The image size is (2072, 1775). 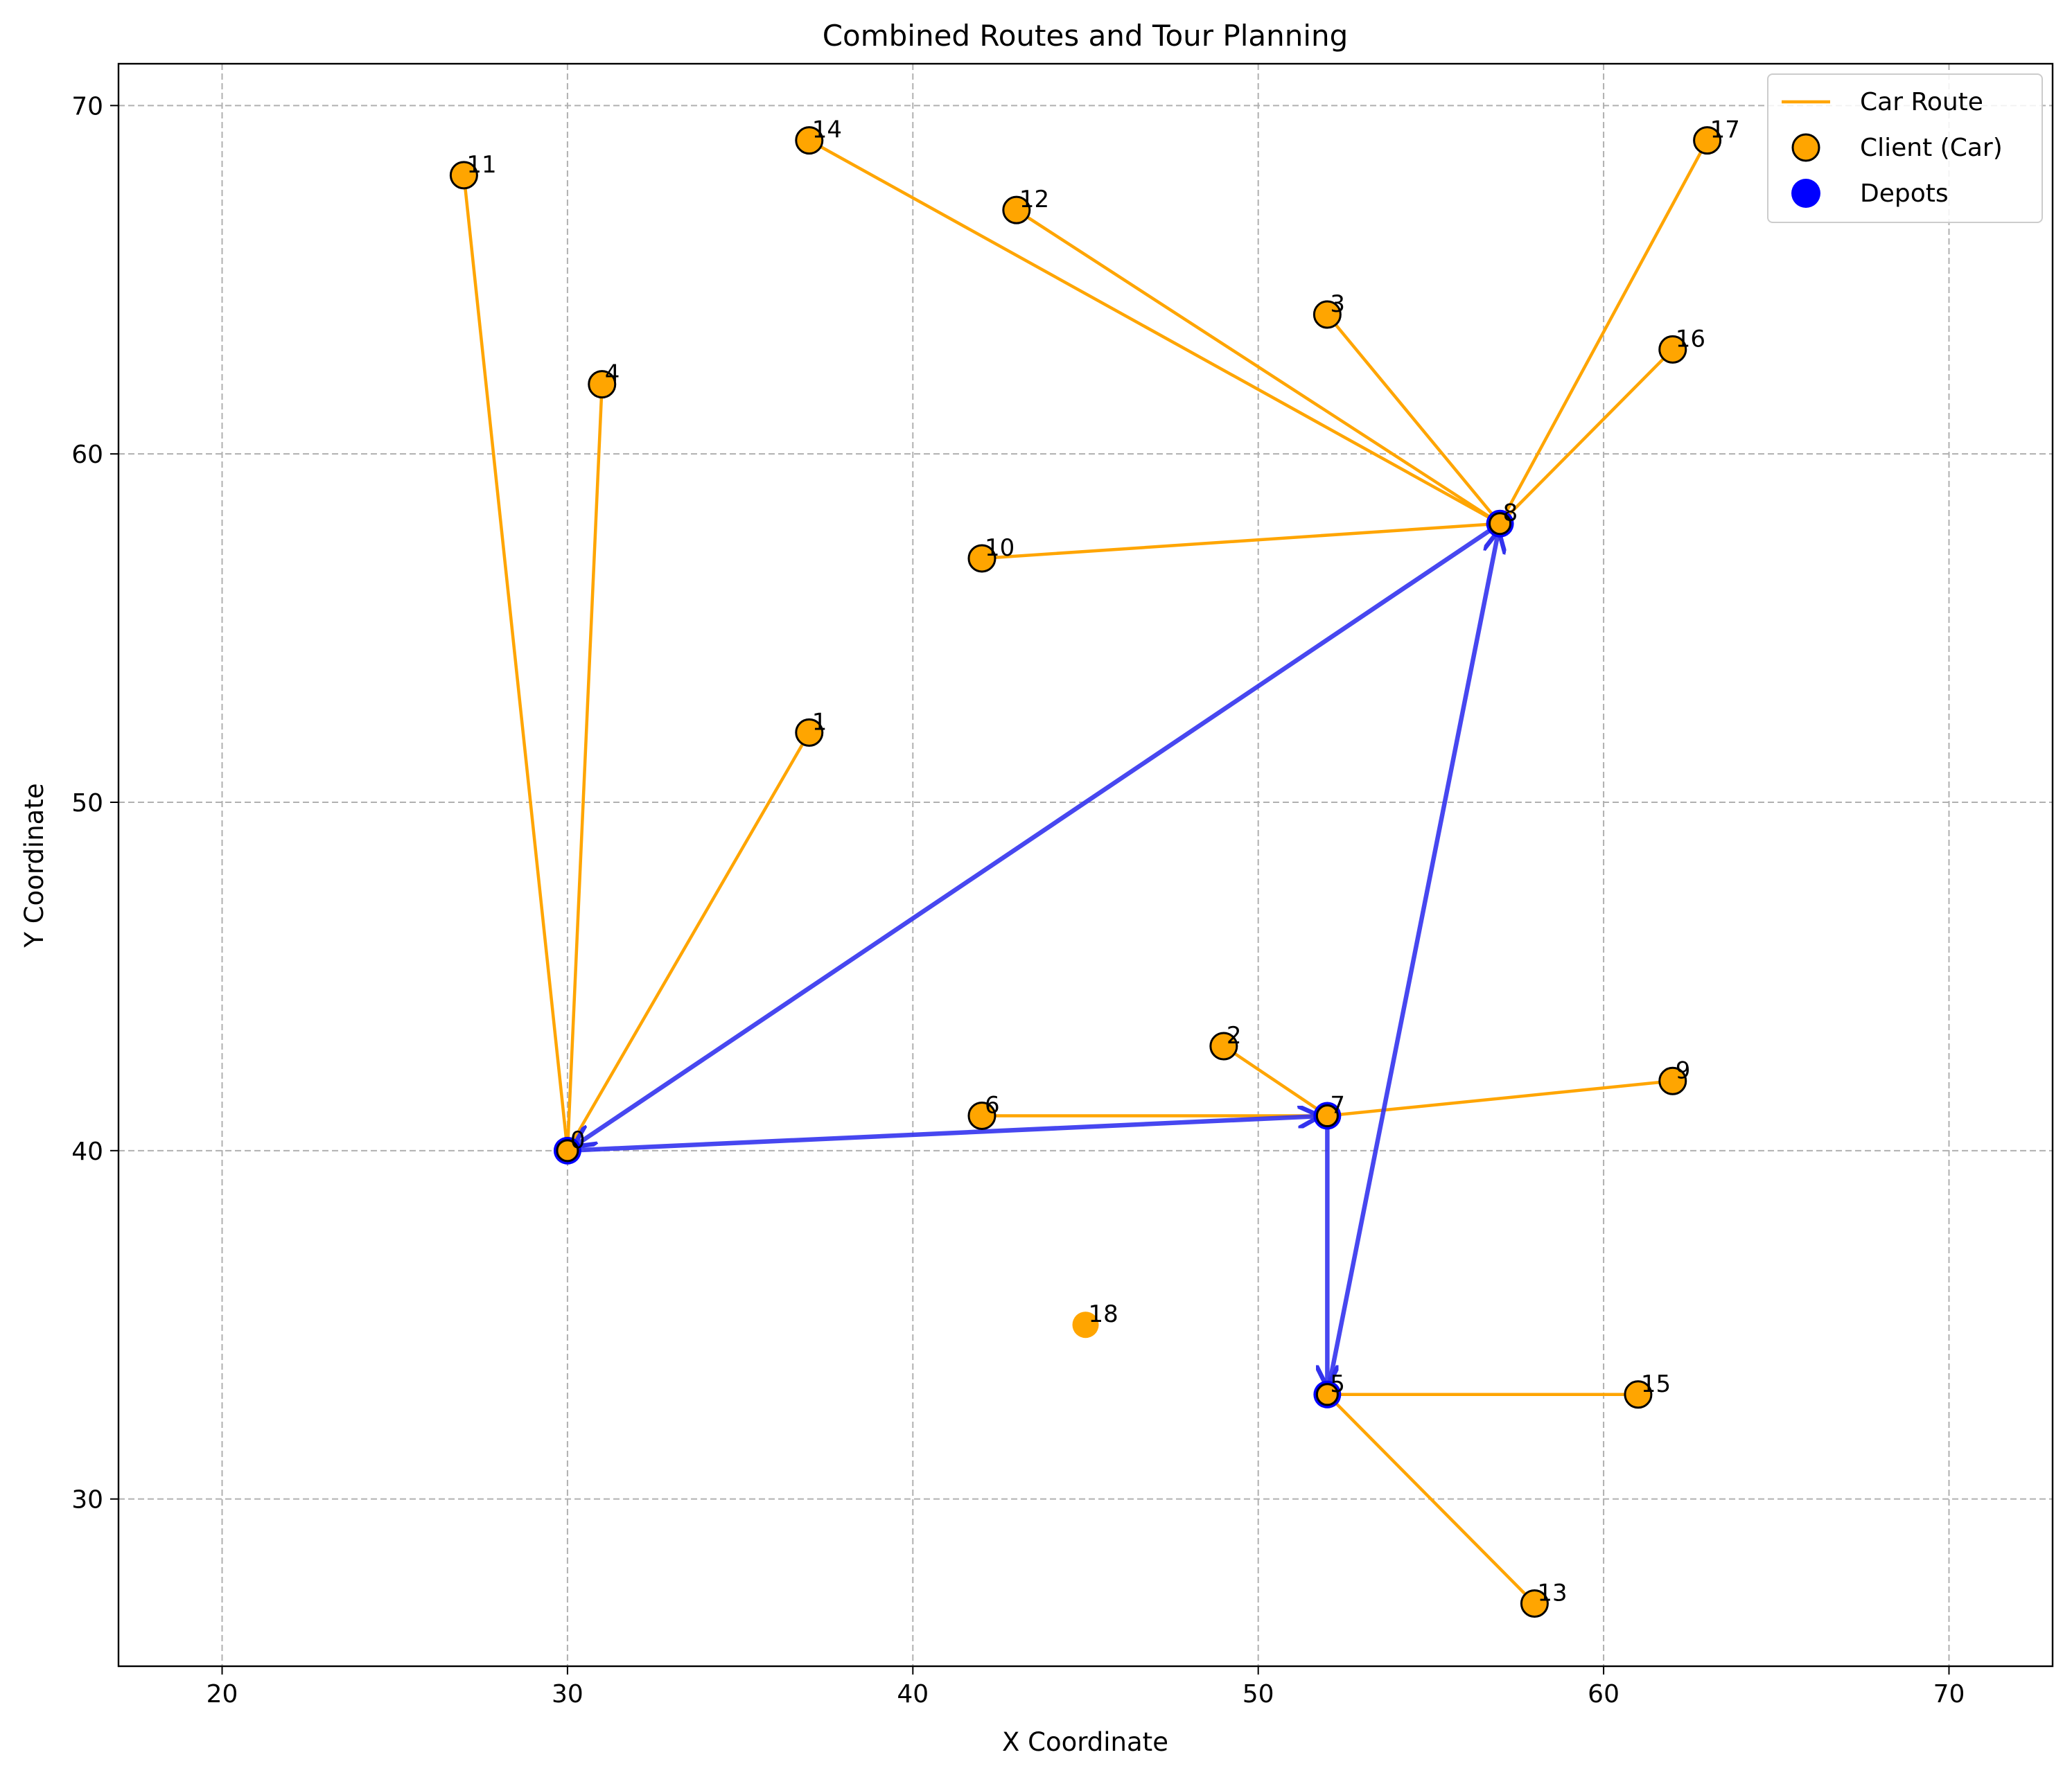 What do you see at coordinates (1085, 1742) in the screenshot?
I see `x-axis-label: X Coordinate` at bounding box center [1085, 1742].